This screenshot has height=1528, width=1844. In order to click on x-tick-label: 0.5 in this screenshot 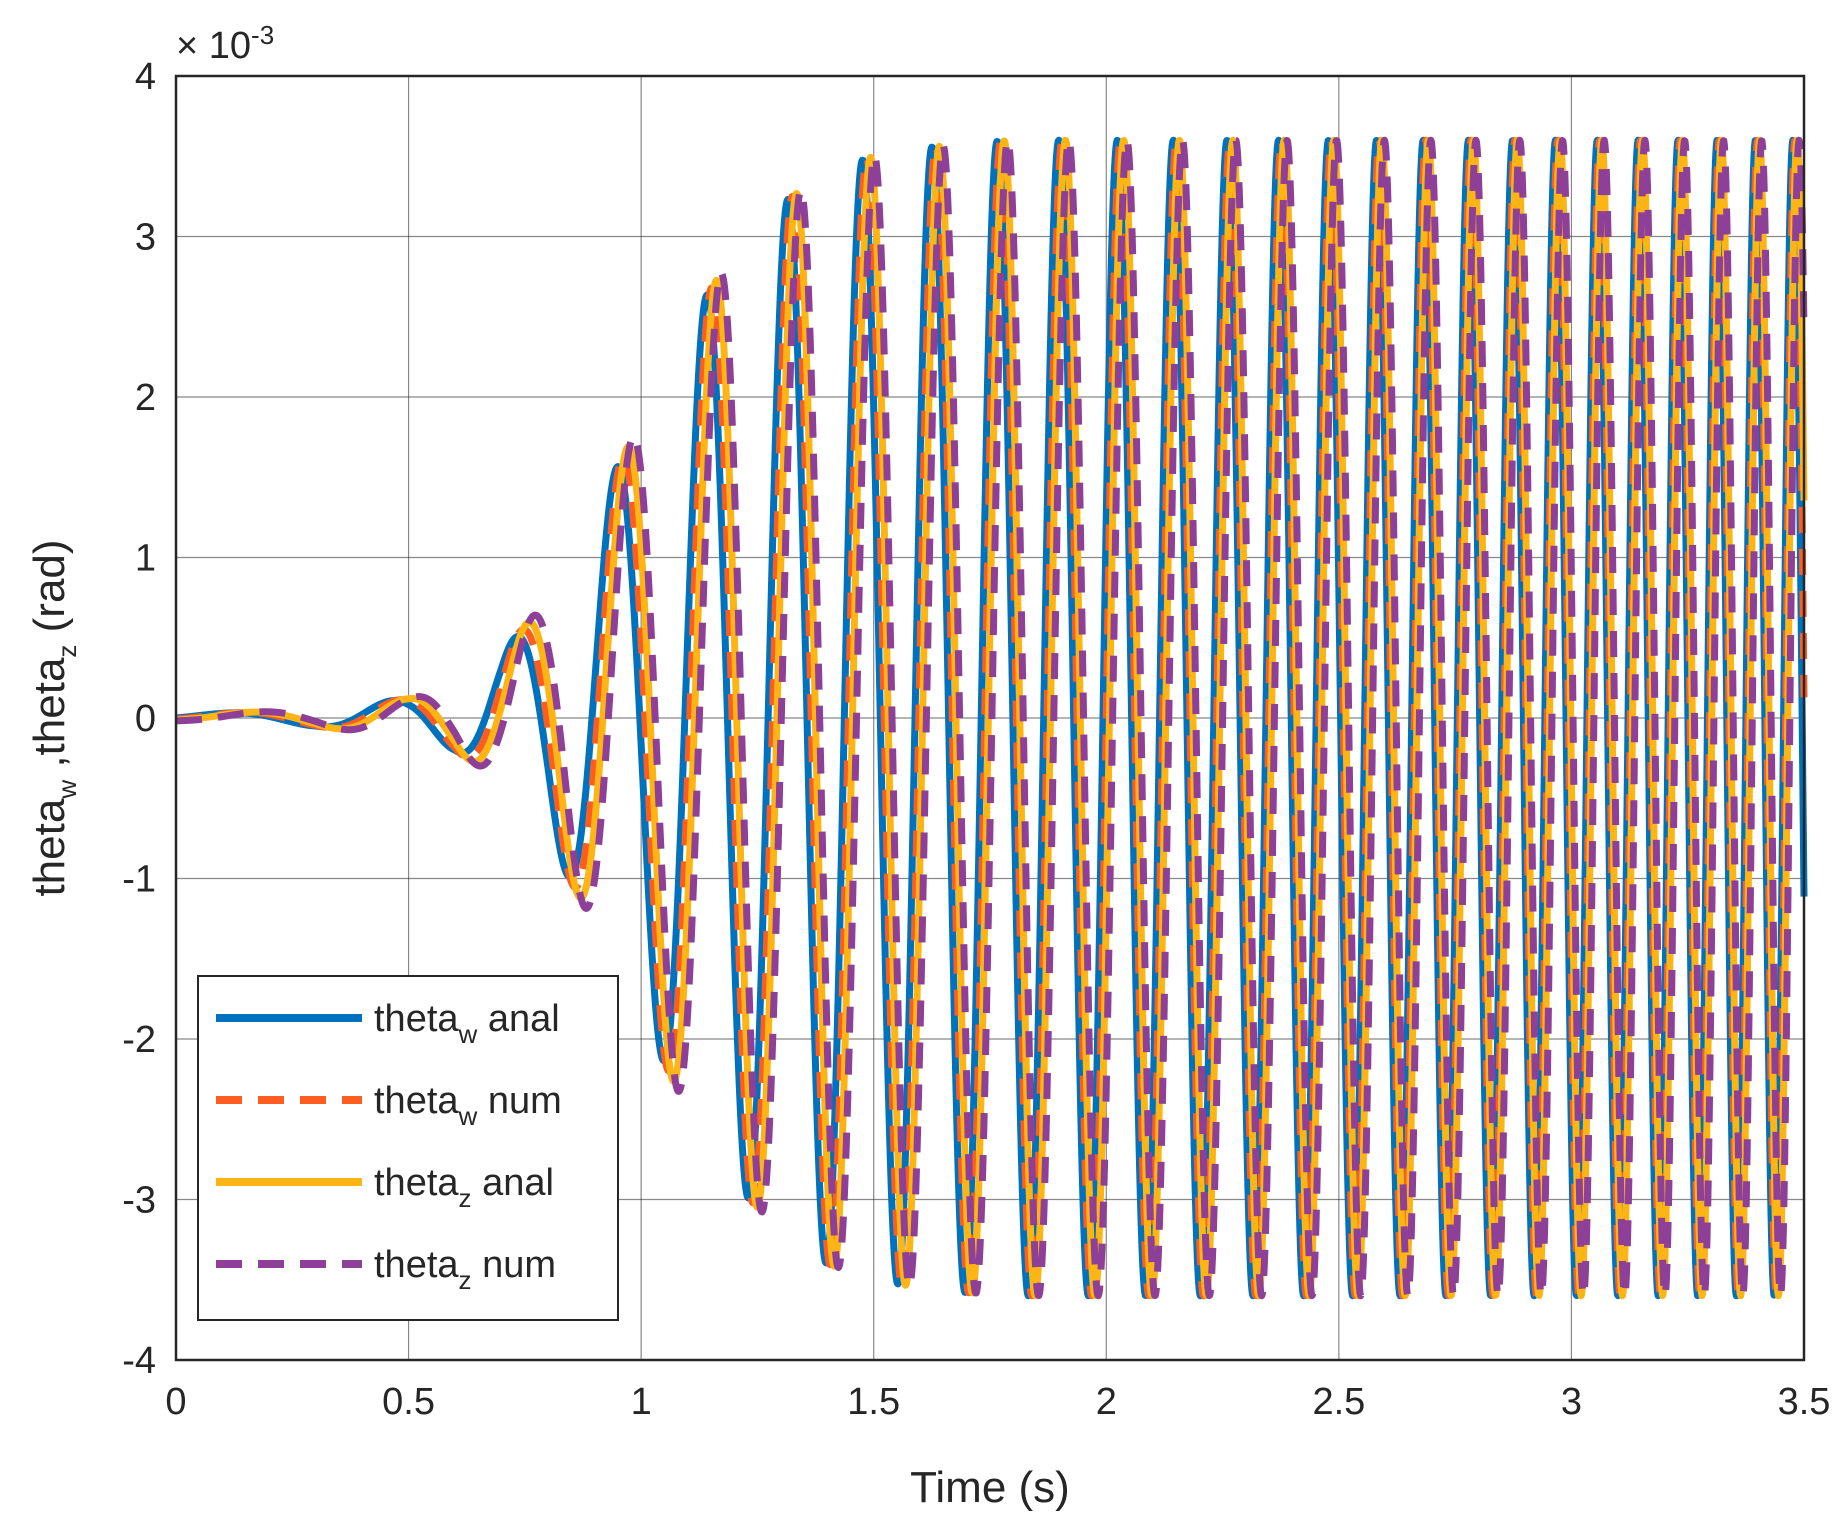, I will do `click(408, 1402)`.